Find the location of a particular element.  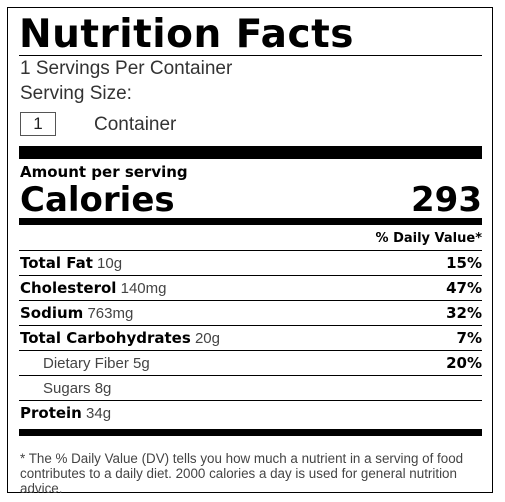

nutrient-daily-value: 15% is located at coordinates (464, 263).